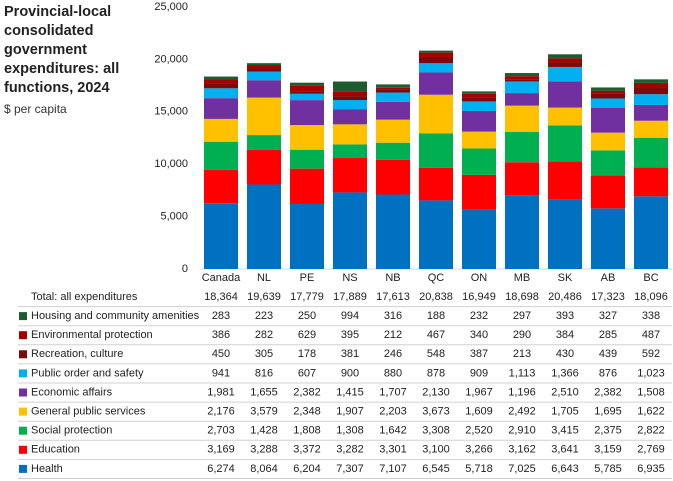 The image size is (673, 481). I want to click on table-cell: 3,308, so click(436, 431).